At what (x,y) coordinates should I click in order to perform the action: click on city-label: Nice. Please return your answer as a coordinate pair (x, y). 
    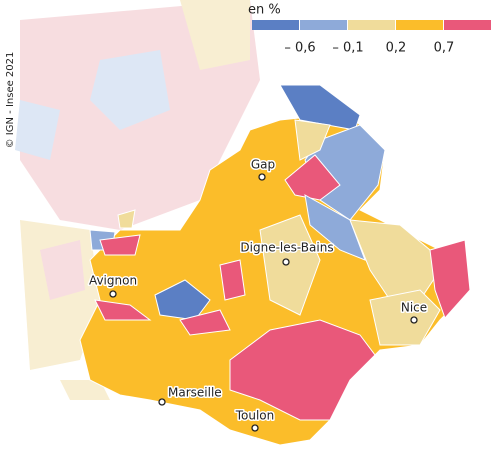
    Looking at the image, I should click on (414, 308).